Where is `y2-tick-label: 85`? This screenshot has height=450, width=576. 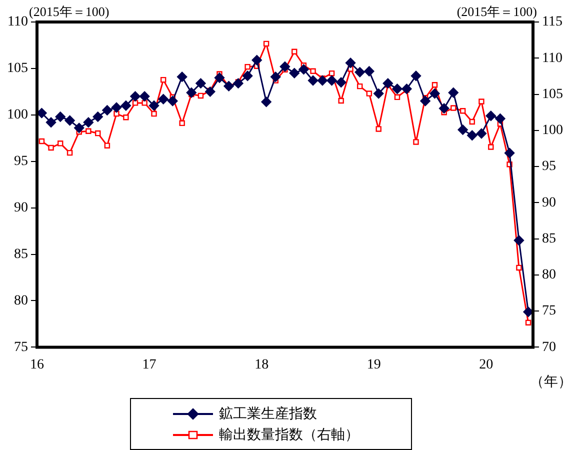 y2-tick-label: 85 is located at coordinates (549, 238).